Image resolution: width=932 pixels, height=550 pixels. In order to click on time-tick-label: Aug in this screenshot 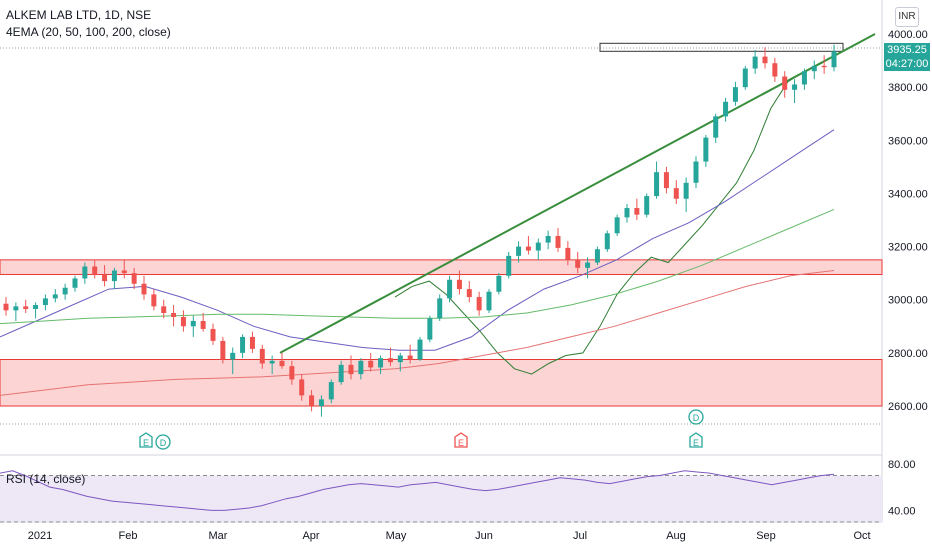, I will do `click(676, 536)`.